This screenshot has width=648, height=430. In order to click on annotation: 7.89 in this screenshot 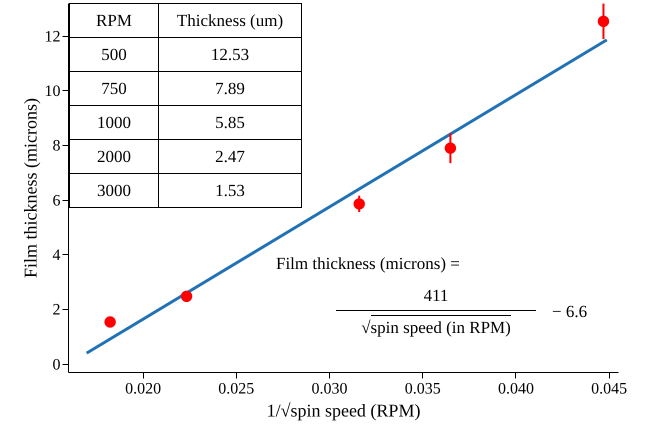, I will do `click(230, 89)`.